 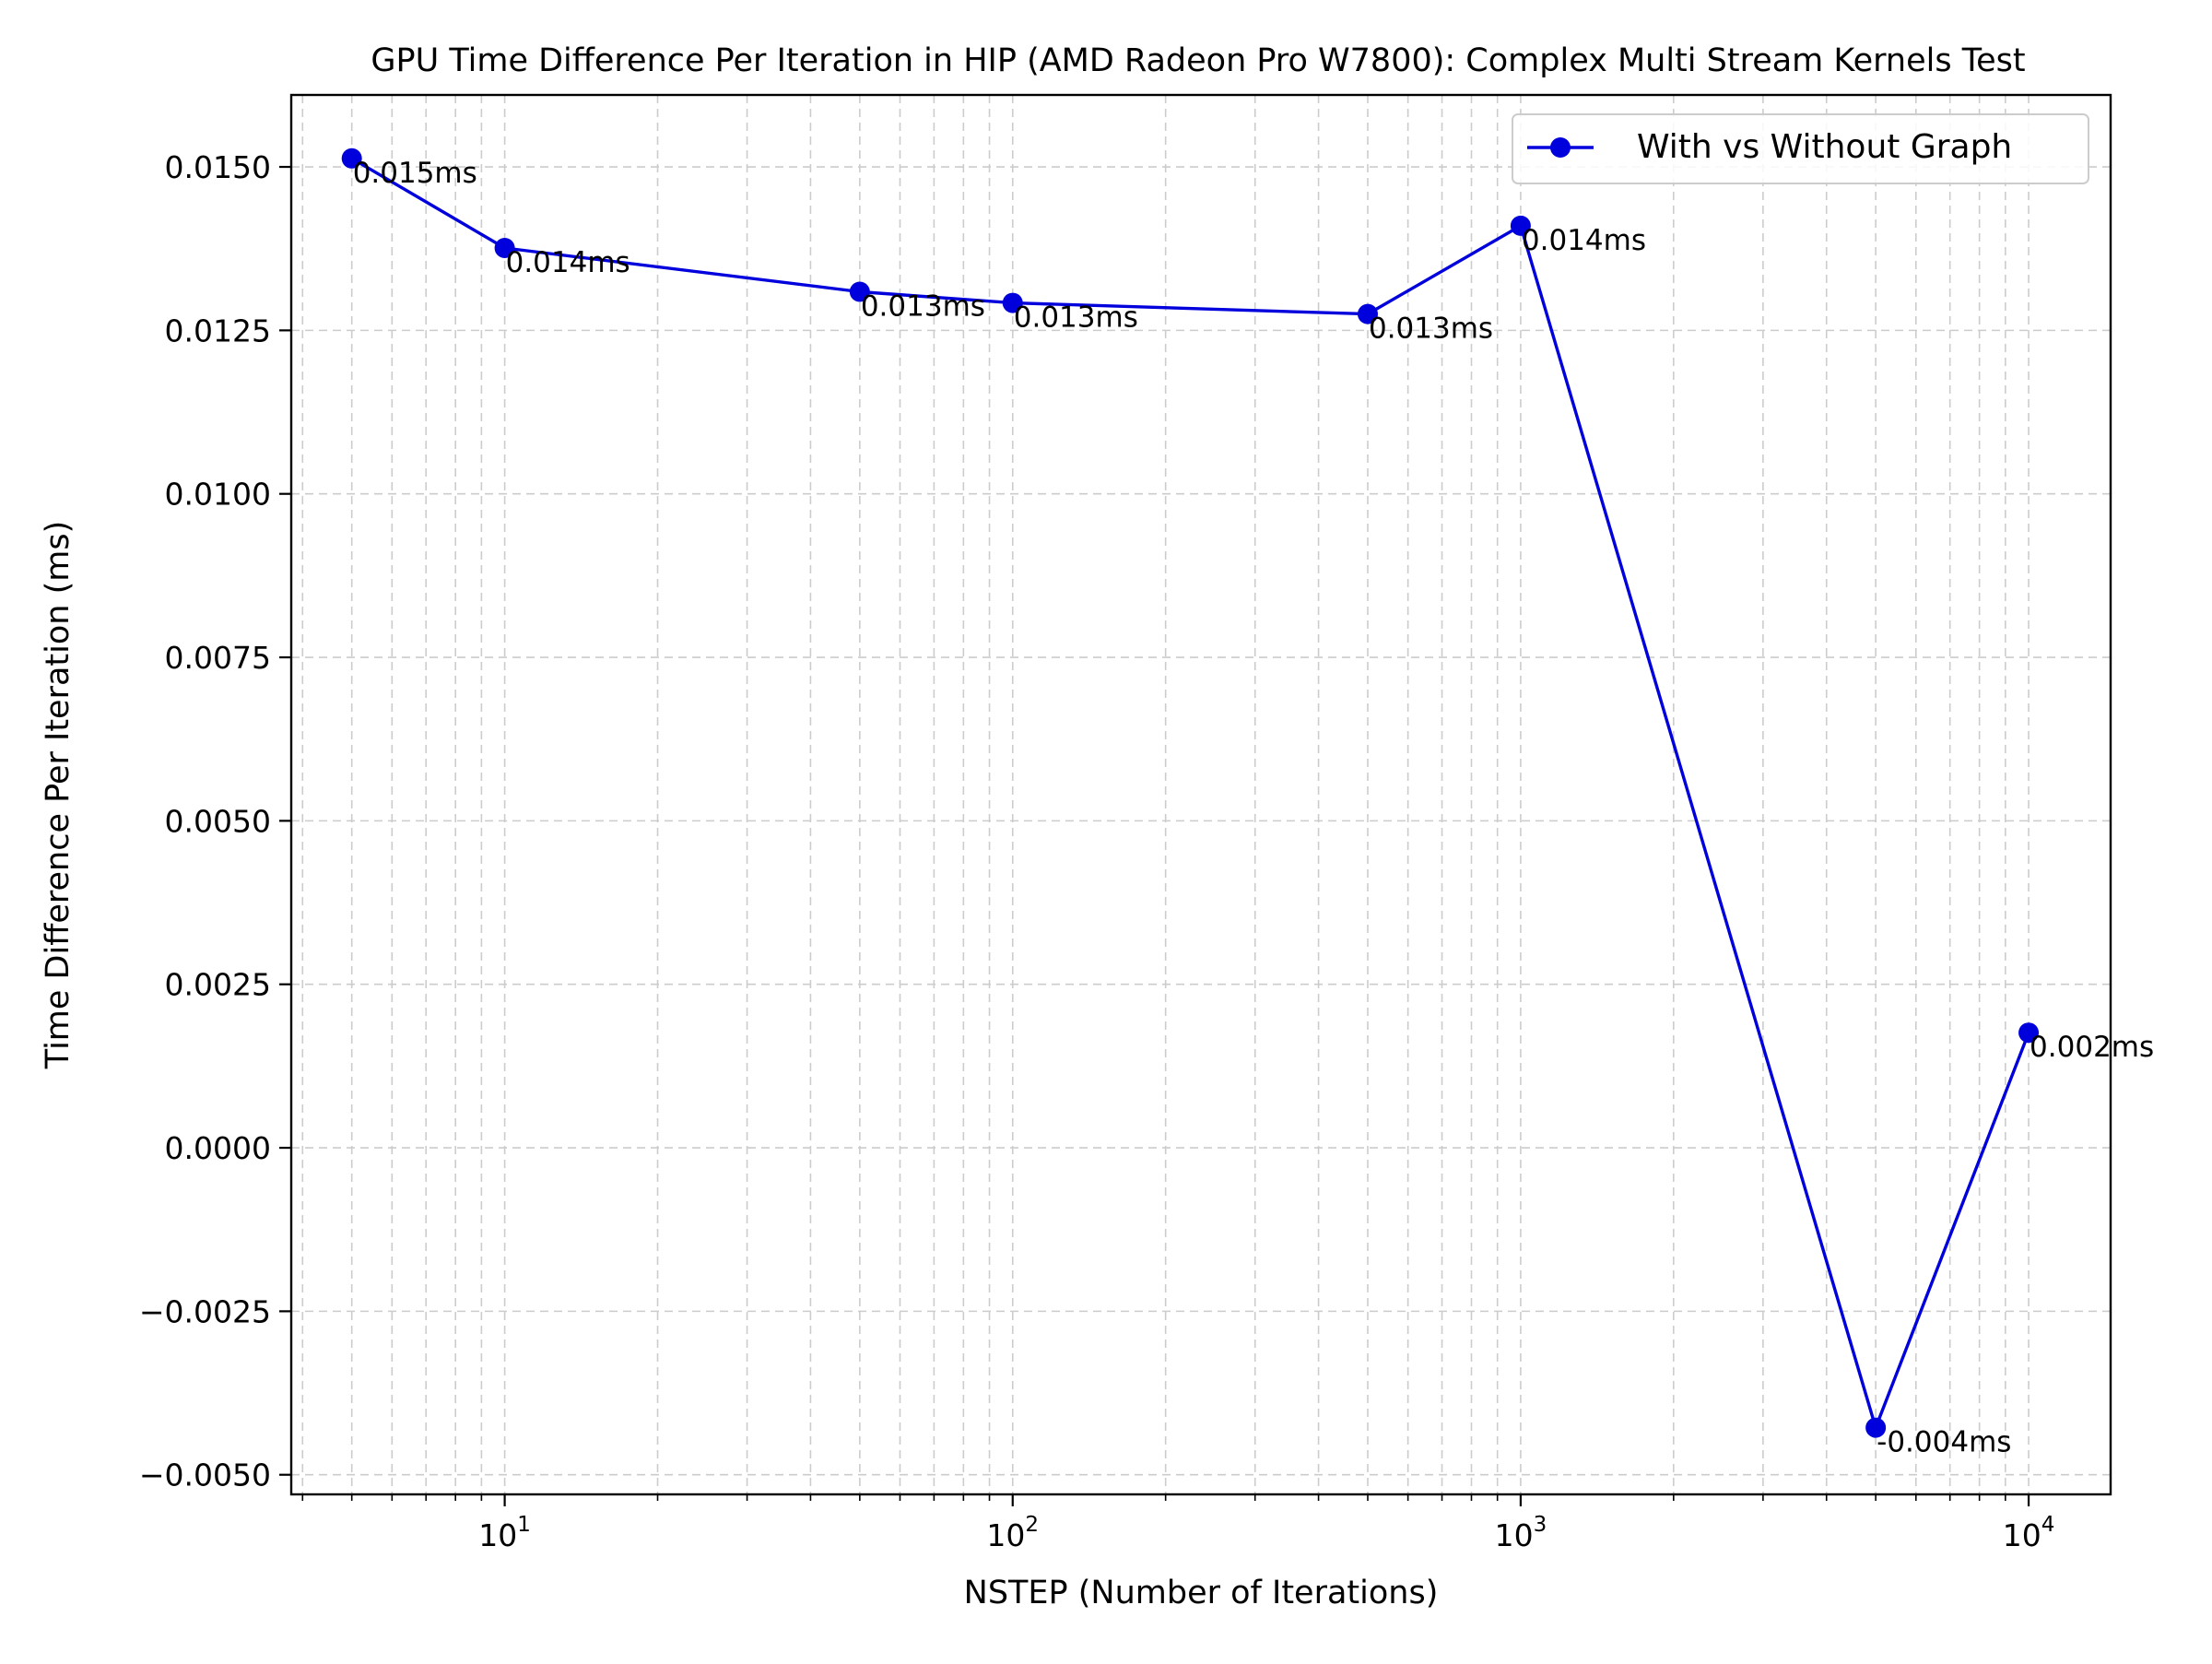 I want to click on y-tick-label: 0.0025, so click(x=218, y=985).